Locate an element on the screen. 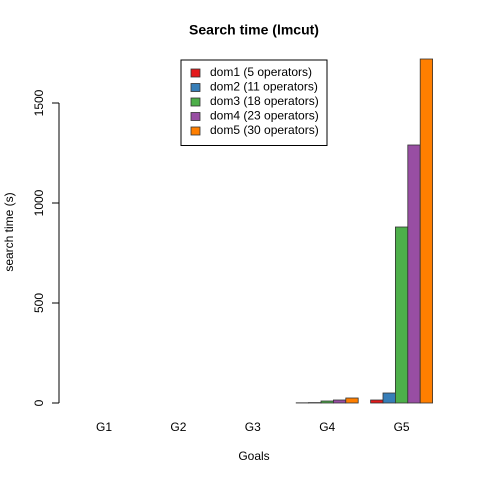  chart-title: Search time (lmcut) is located at coordinates (254, 30).